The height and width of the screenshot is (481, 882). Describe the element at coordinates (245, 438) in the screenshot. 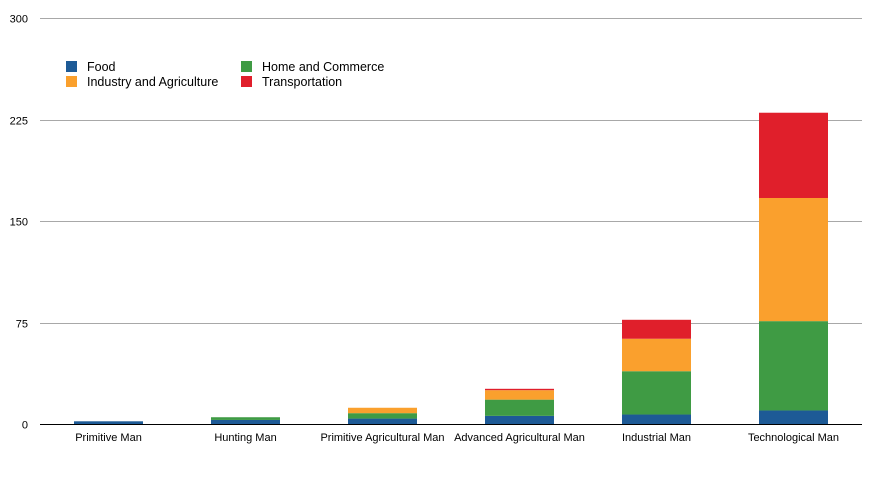

I see `x-tick-label: Hunting Man` at that location.